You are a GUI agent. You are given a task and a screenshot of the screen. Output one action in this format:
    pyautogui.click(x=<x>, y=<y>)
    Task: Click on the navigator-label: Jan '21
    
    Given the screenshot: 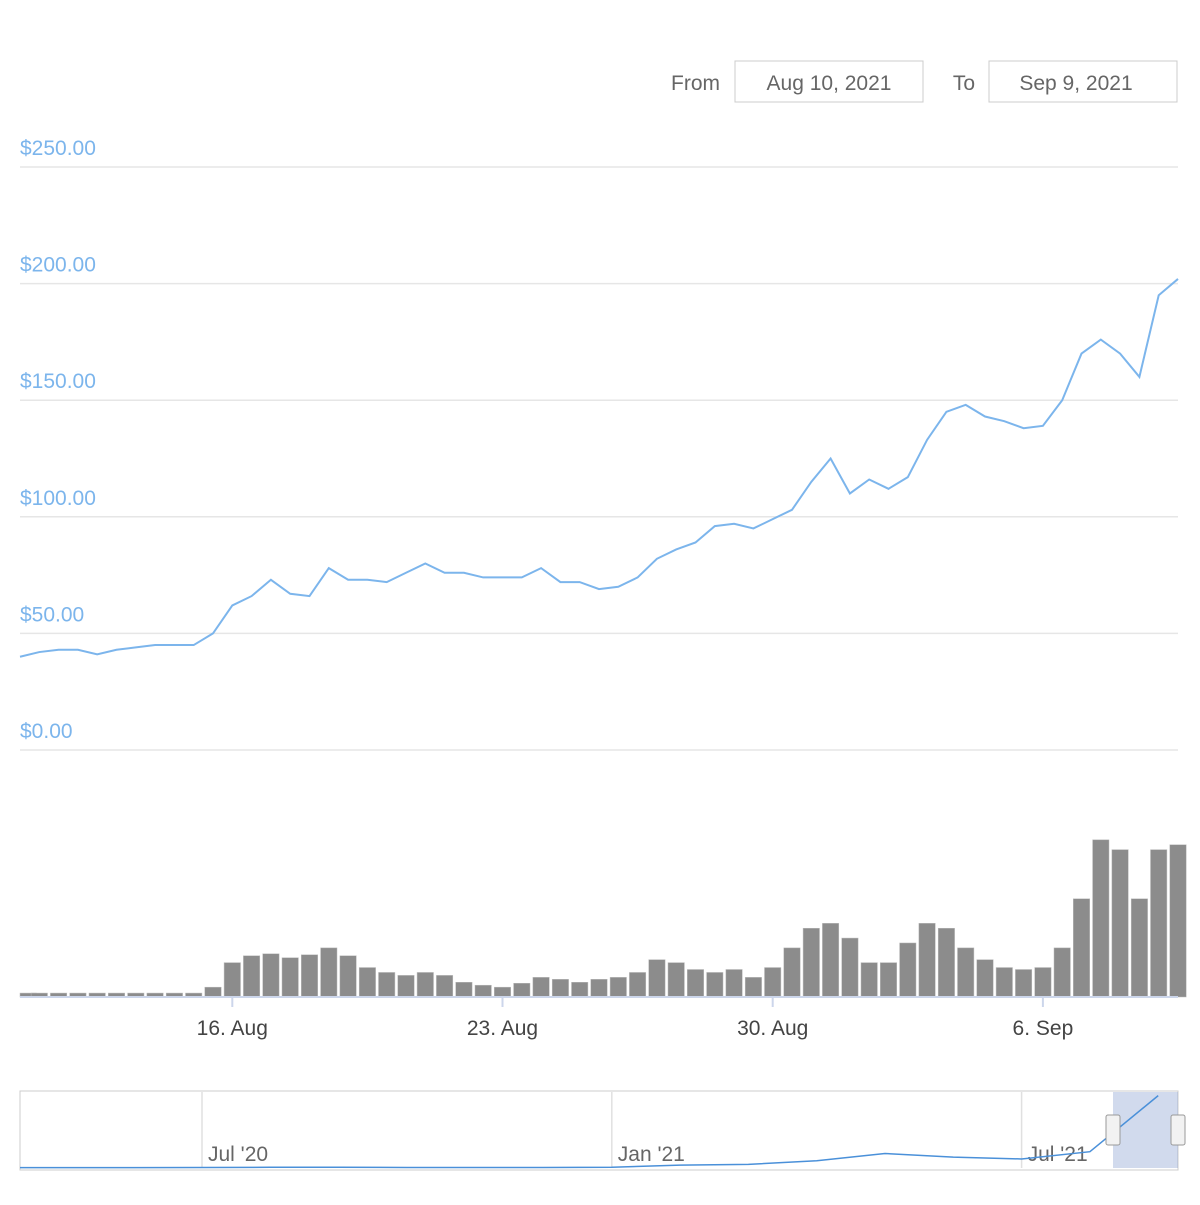 What is the action you would take?
    pyautogui.click(x=651, y=1154)
    